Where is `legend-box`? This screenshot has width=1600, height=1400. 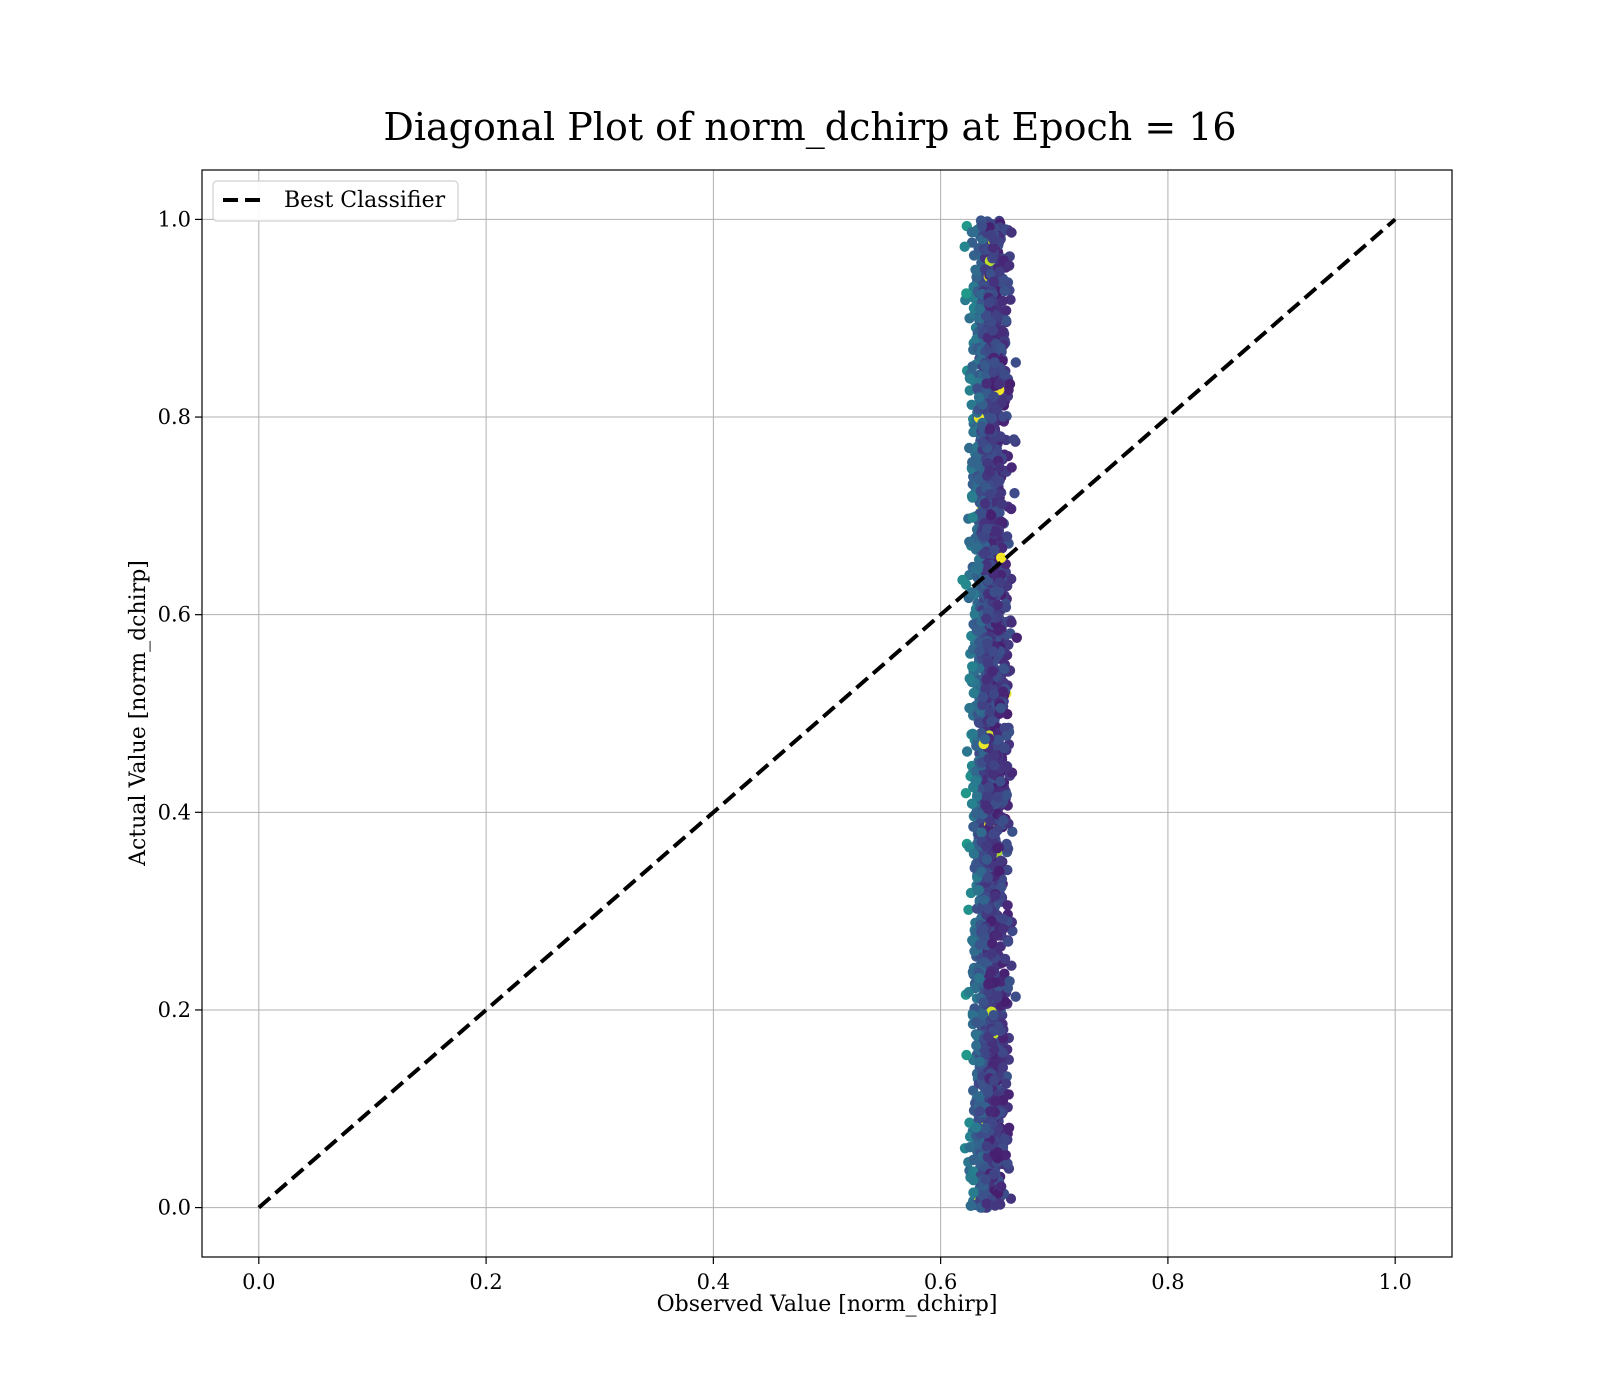 legend-box is located at coordinates (335, 201).